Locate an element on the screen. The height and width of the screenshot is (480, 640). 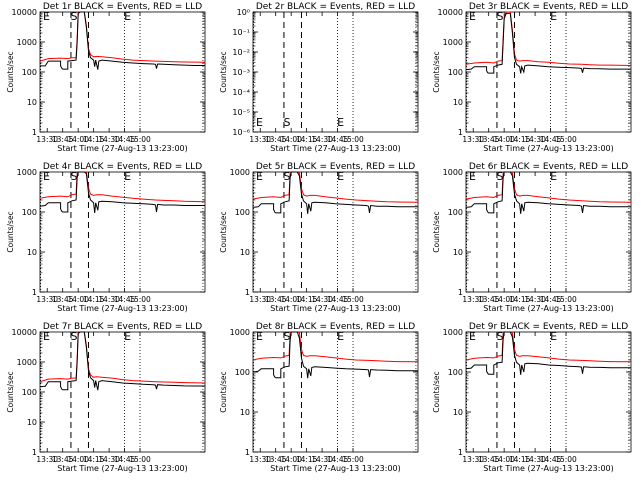
panel-title: Det 4r BLACK = Events, RED = LLD is located at coordinates (122, 167).